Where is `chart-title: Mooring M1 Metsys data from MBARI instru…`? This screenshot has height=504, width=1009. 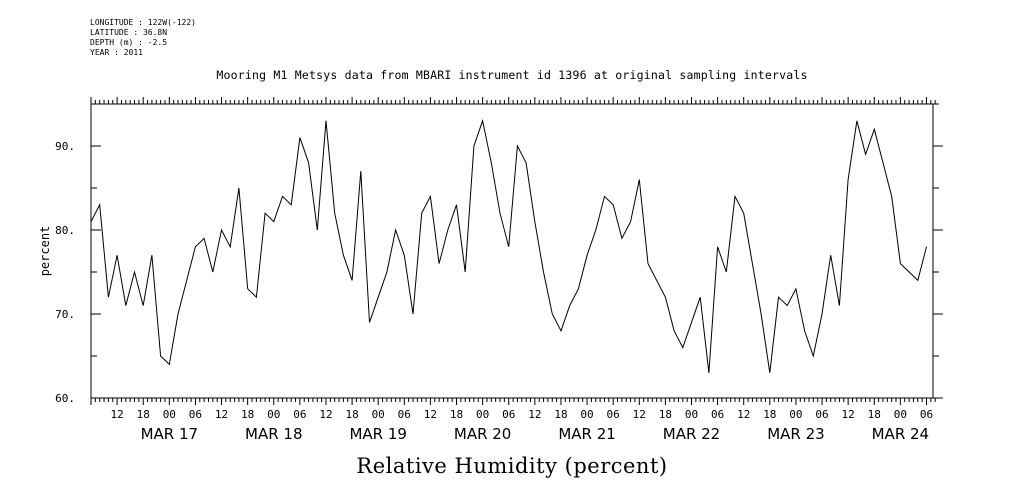 chart-title: Mooring M1 Metsys data from MBARI instru… is located at coordinates (512, 75).